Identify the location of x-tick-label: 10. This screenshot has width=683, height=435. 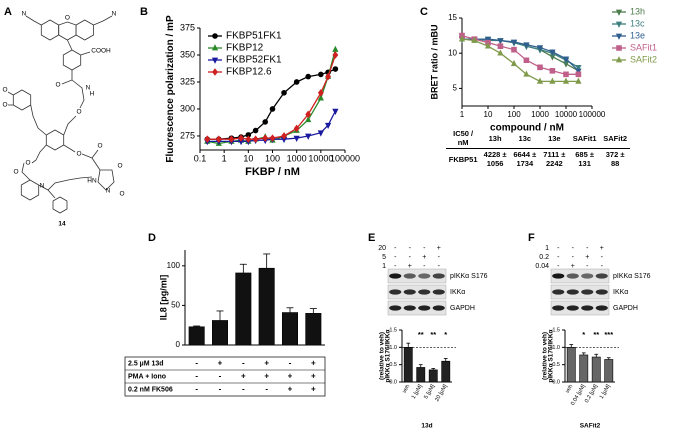
(488, 114).